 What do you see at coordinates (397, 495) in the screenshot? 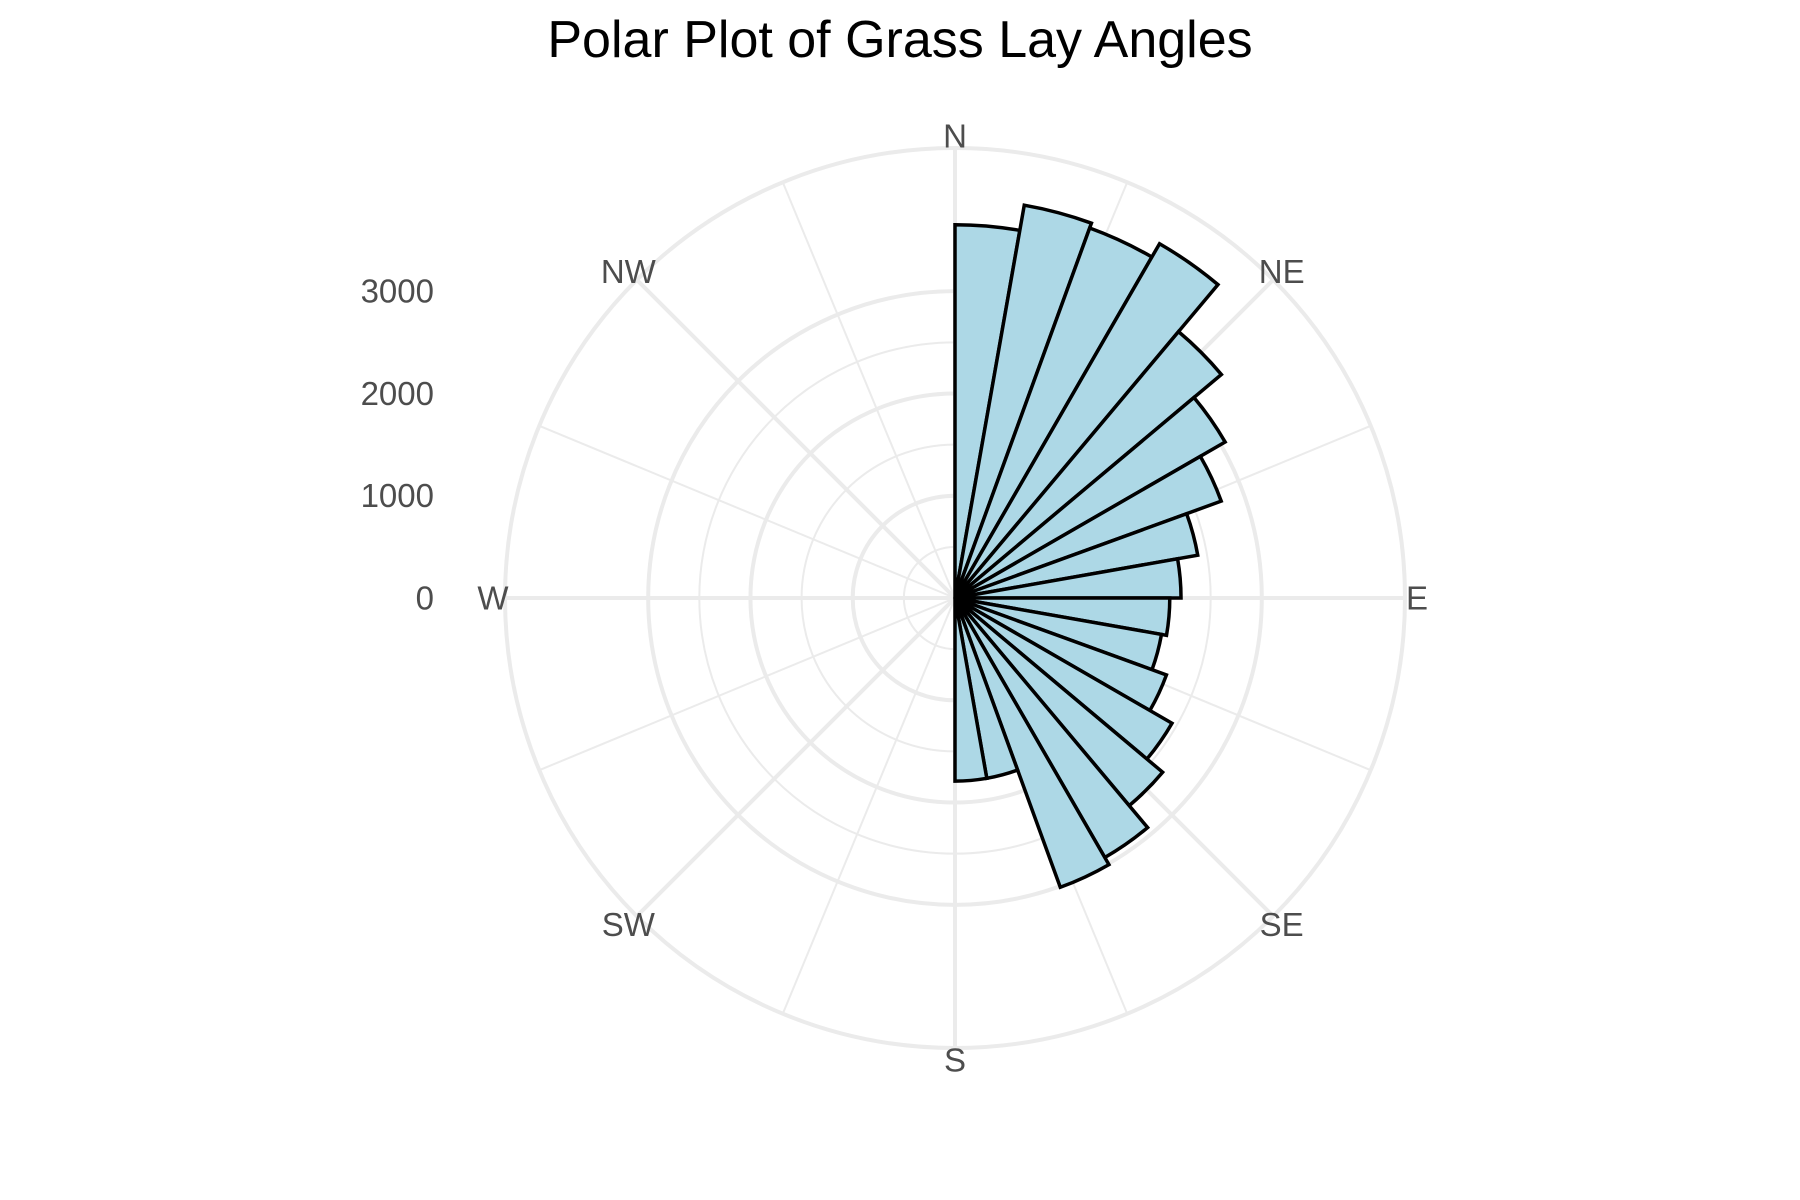
I see `radial-tick-label: 1000` at bounding box center [397, 495].